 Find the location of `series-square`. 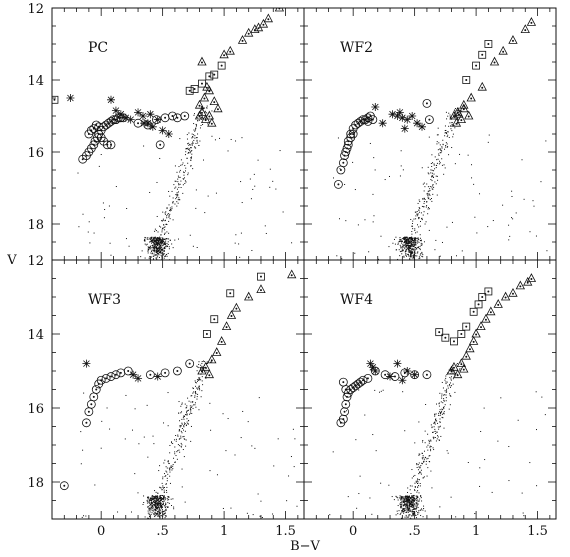

series-square is located at coordinates (233, 305).